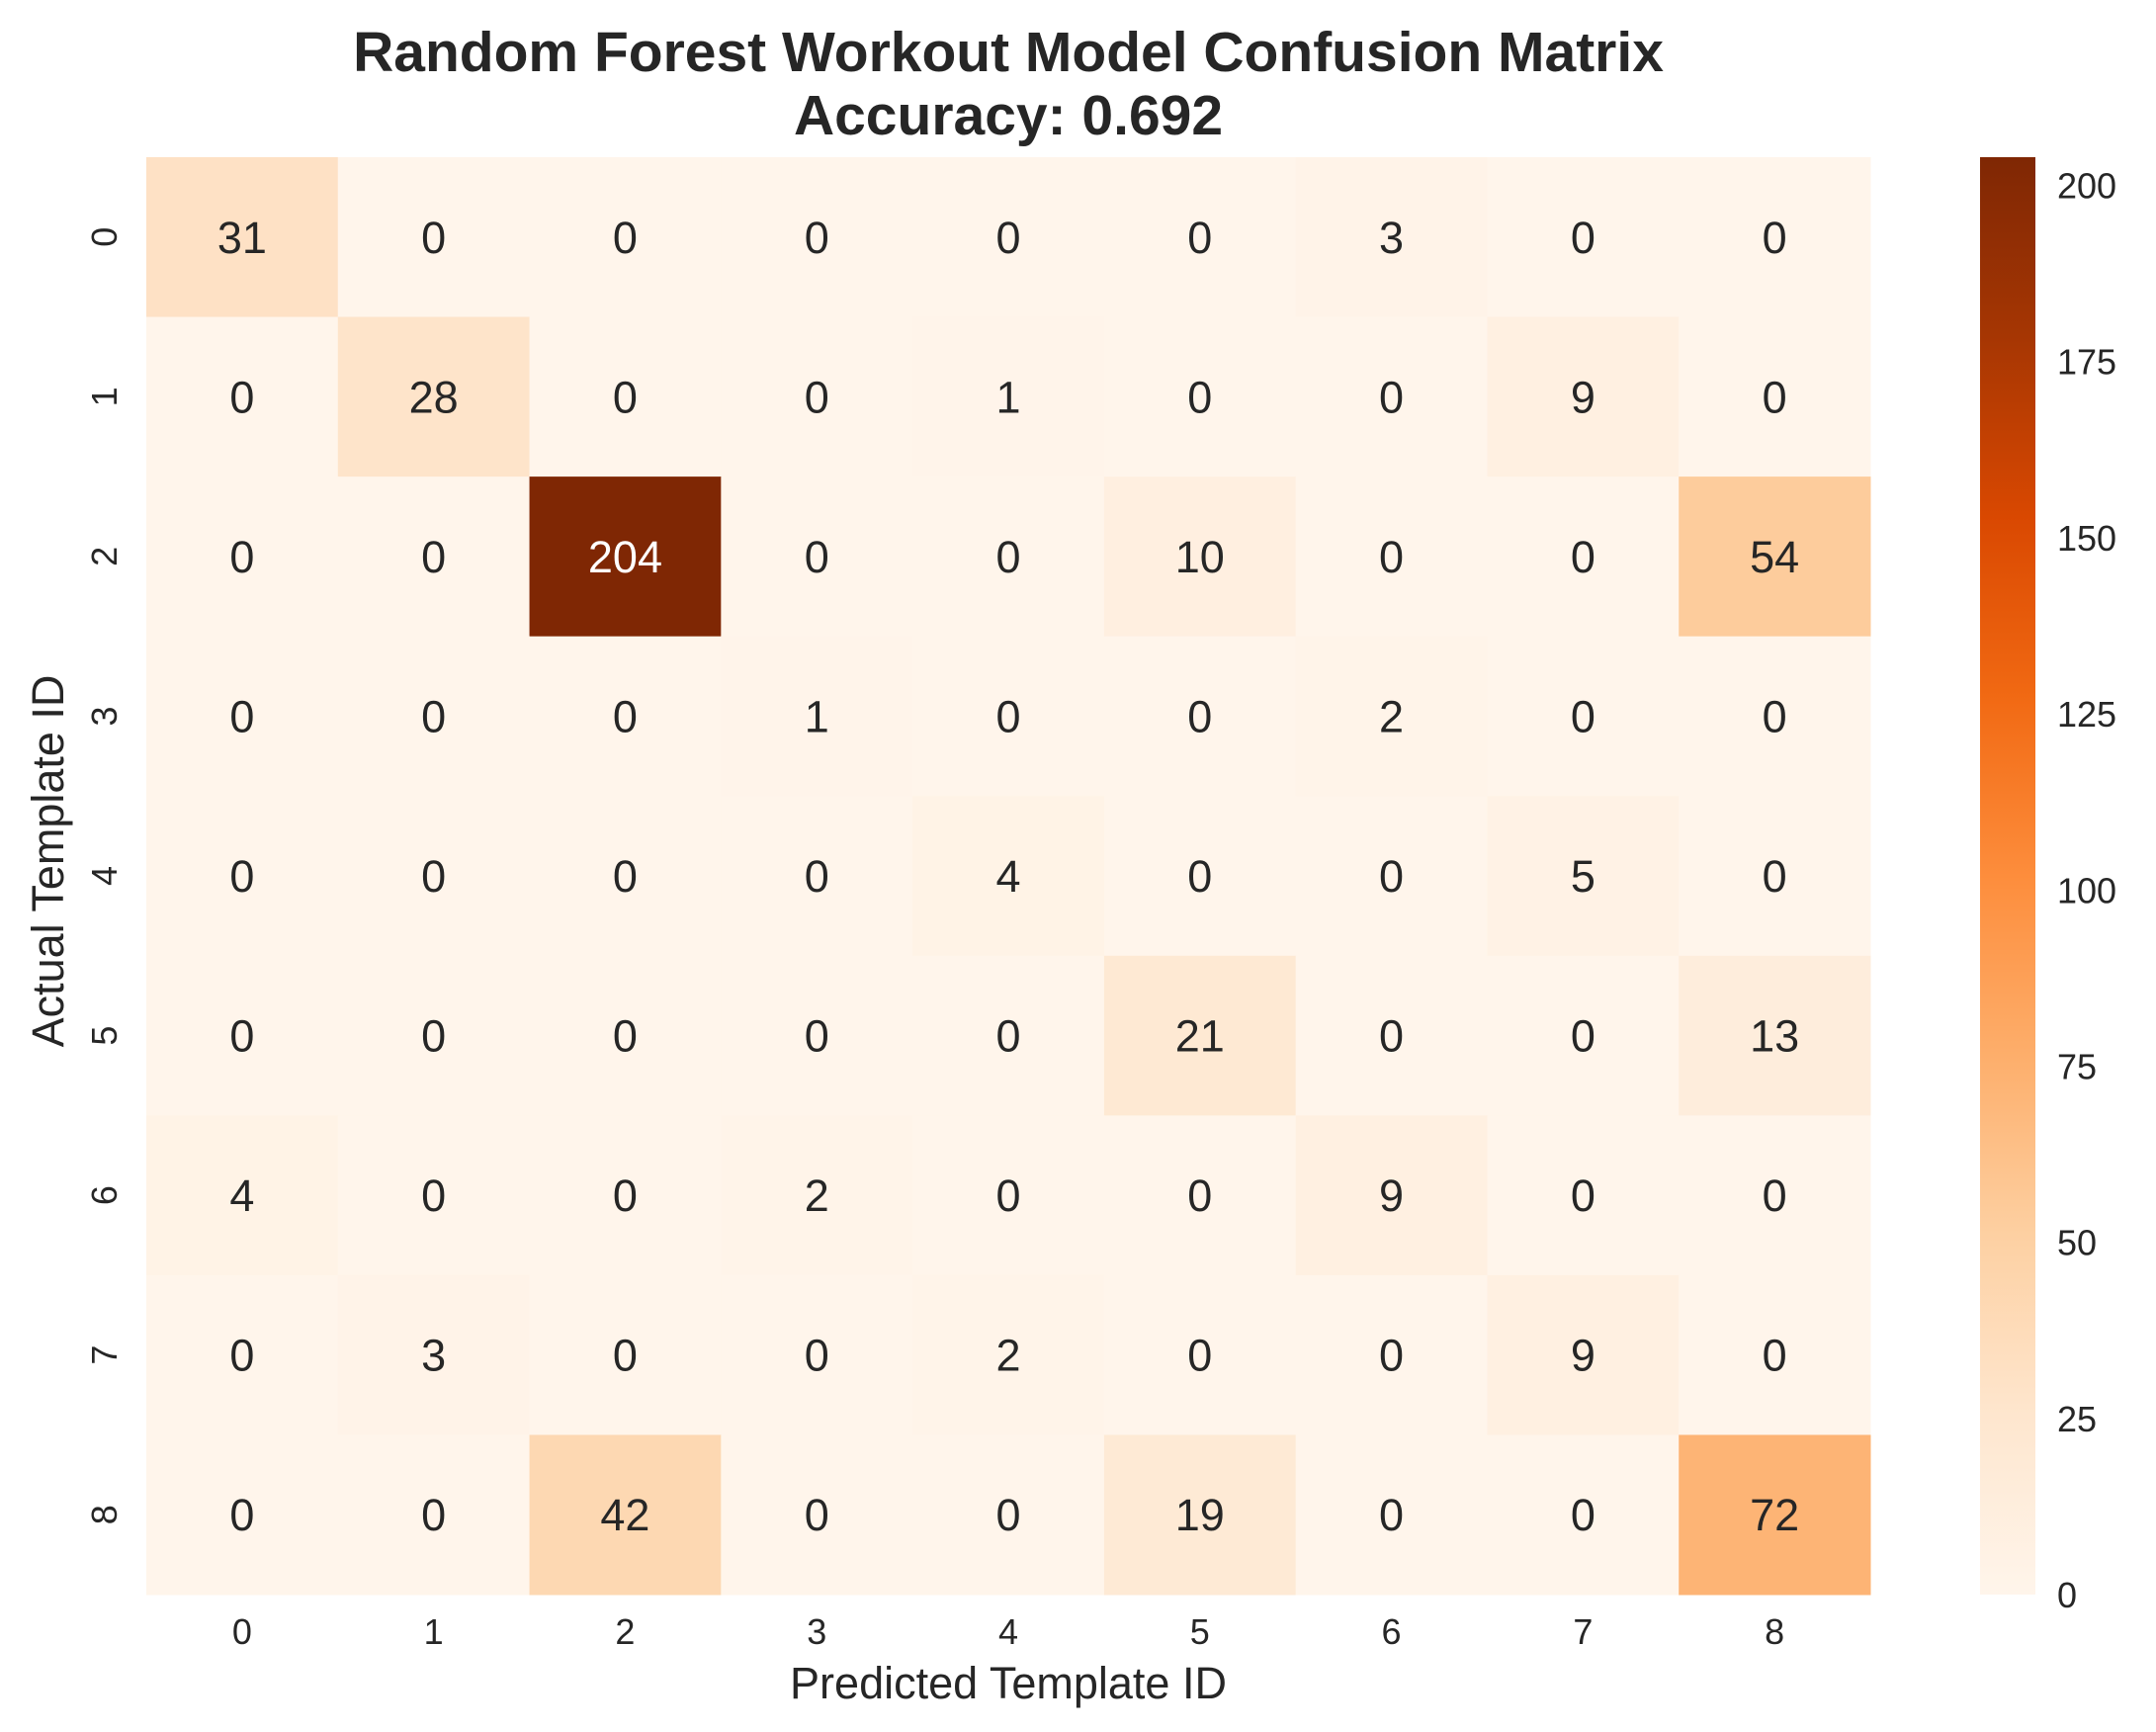 The height and width of the screenshot is (1732, 2156). Describe the element at coordinates (625, 238) in the screenshot. I see `cell-value-label-0-2: 0` at that location.